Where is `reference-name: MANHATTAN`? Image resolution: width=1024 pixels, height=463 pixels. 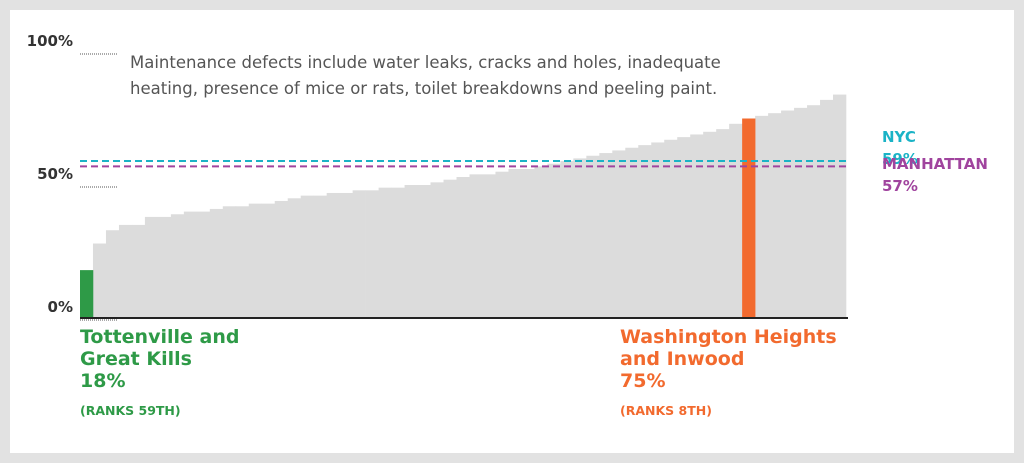 reference-name: MANHATTAN is located at coordinates (935, 164).